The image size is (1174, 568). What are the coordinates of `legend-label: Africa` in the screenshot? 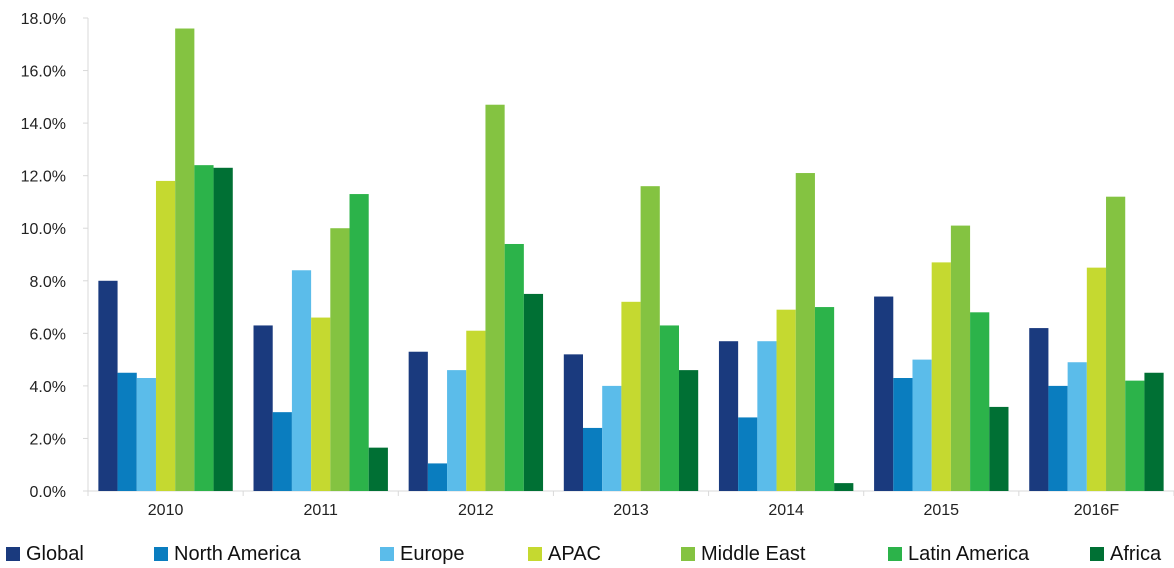 It's located at (1136, 553).